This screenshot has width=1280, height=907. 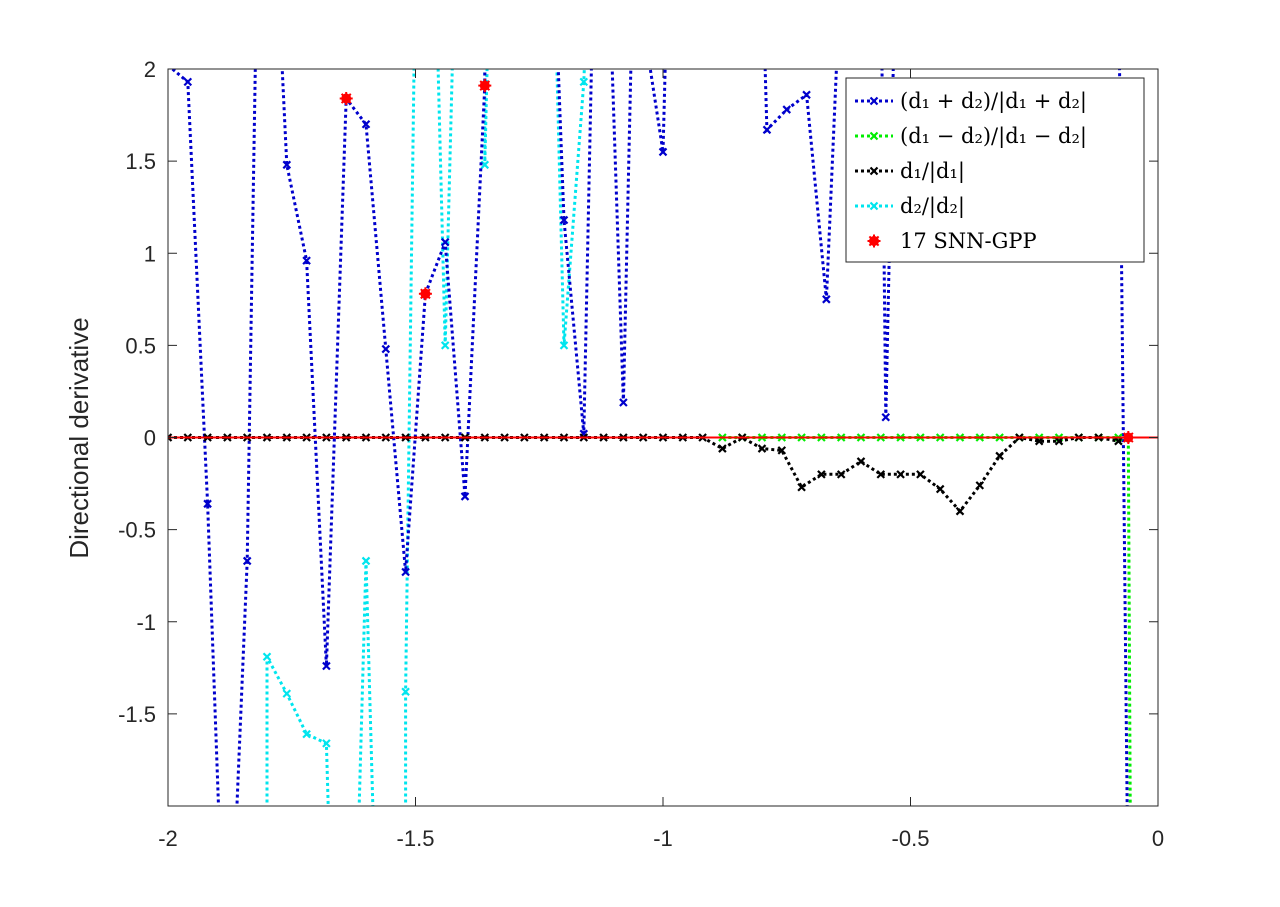 What do you see at coordinates (993, 101) in the screenshot?
I see `legend-label: (d₁ + d₂)/|d₁ + d₂|` at bounding box center [993, 101].